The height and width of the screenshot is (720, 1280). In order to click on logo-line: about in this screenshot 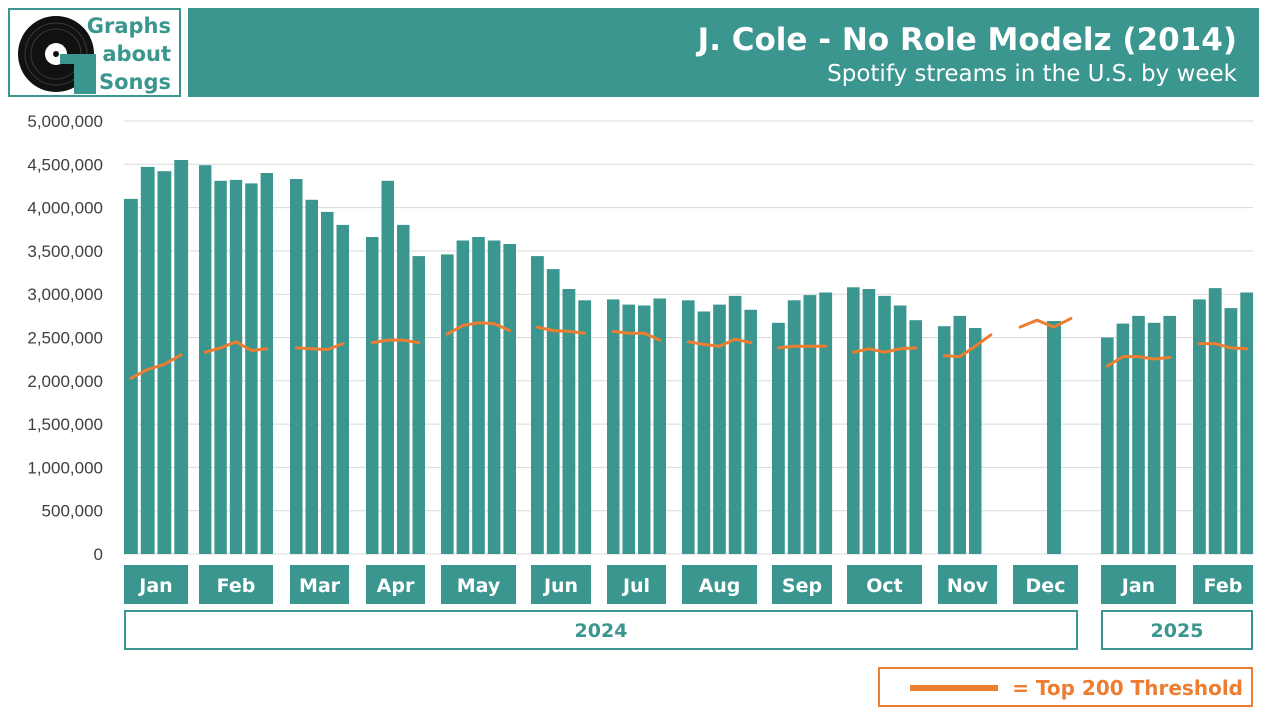, I will do `click(136, 54)`.